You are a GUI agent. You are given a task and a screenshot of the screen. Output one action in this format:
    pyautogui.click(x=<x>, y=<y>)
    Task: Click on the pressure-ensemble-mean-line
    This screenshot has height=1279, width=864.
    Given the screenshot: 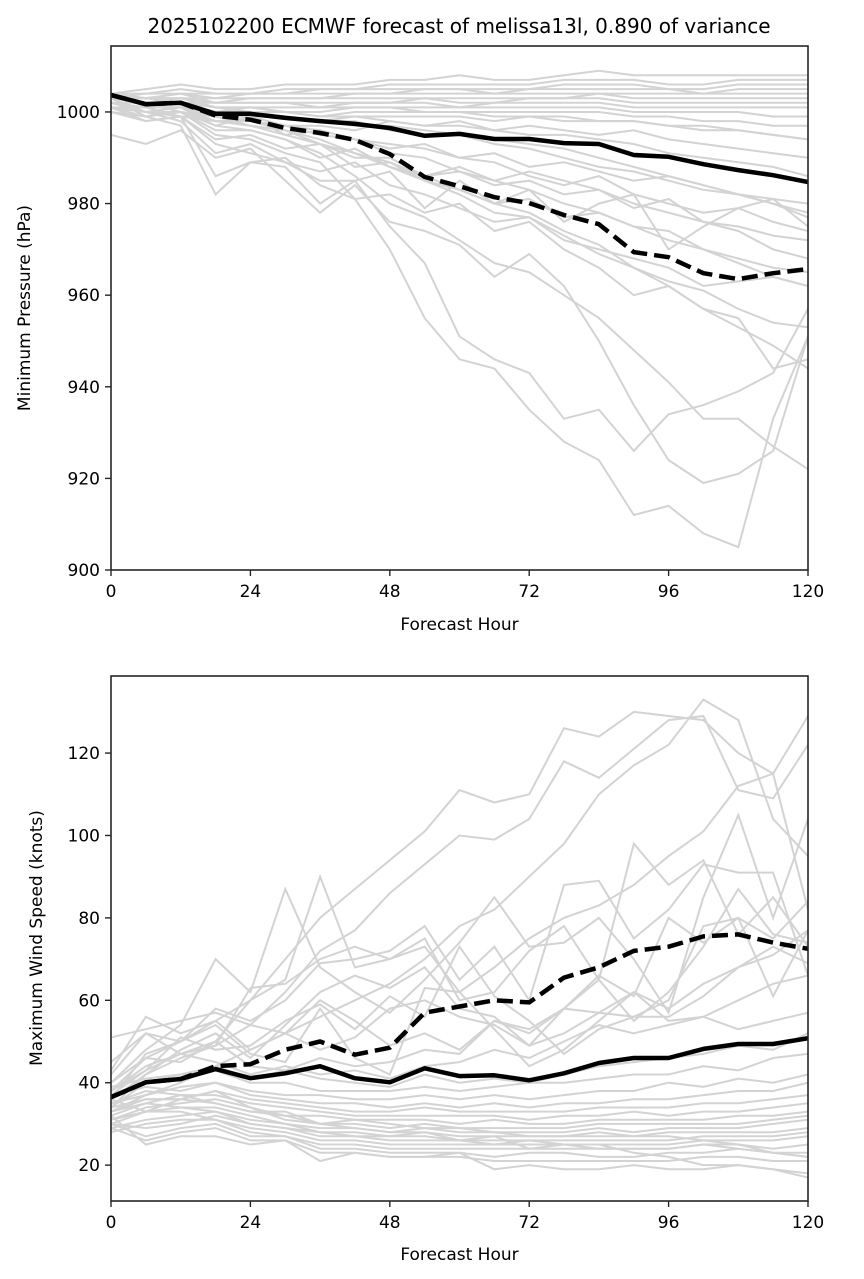 What is the action you would take?
    pyautogui.click(x=459, y=138)
    